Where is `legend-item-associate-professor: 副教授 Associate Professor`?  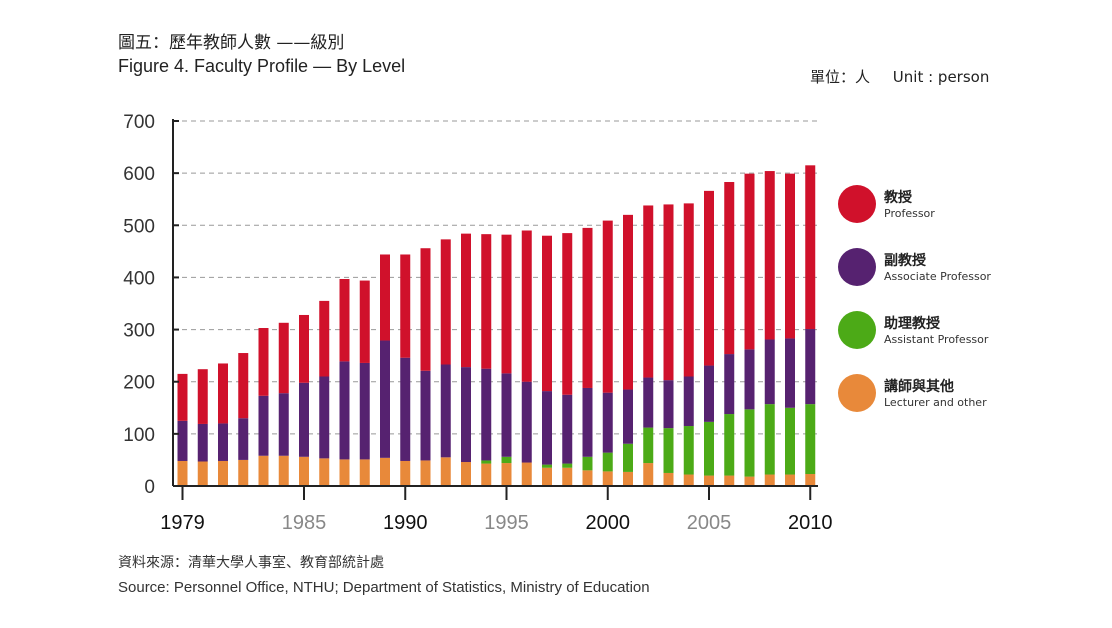 legend-item-associate-professor: 副教授 Associate Professor is located at coordinates (923, 279).